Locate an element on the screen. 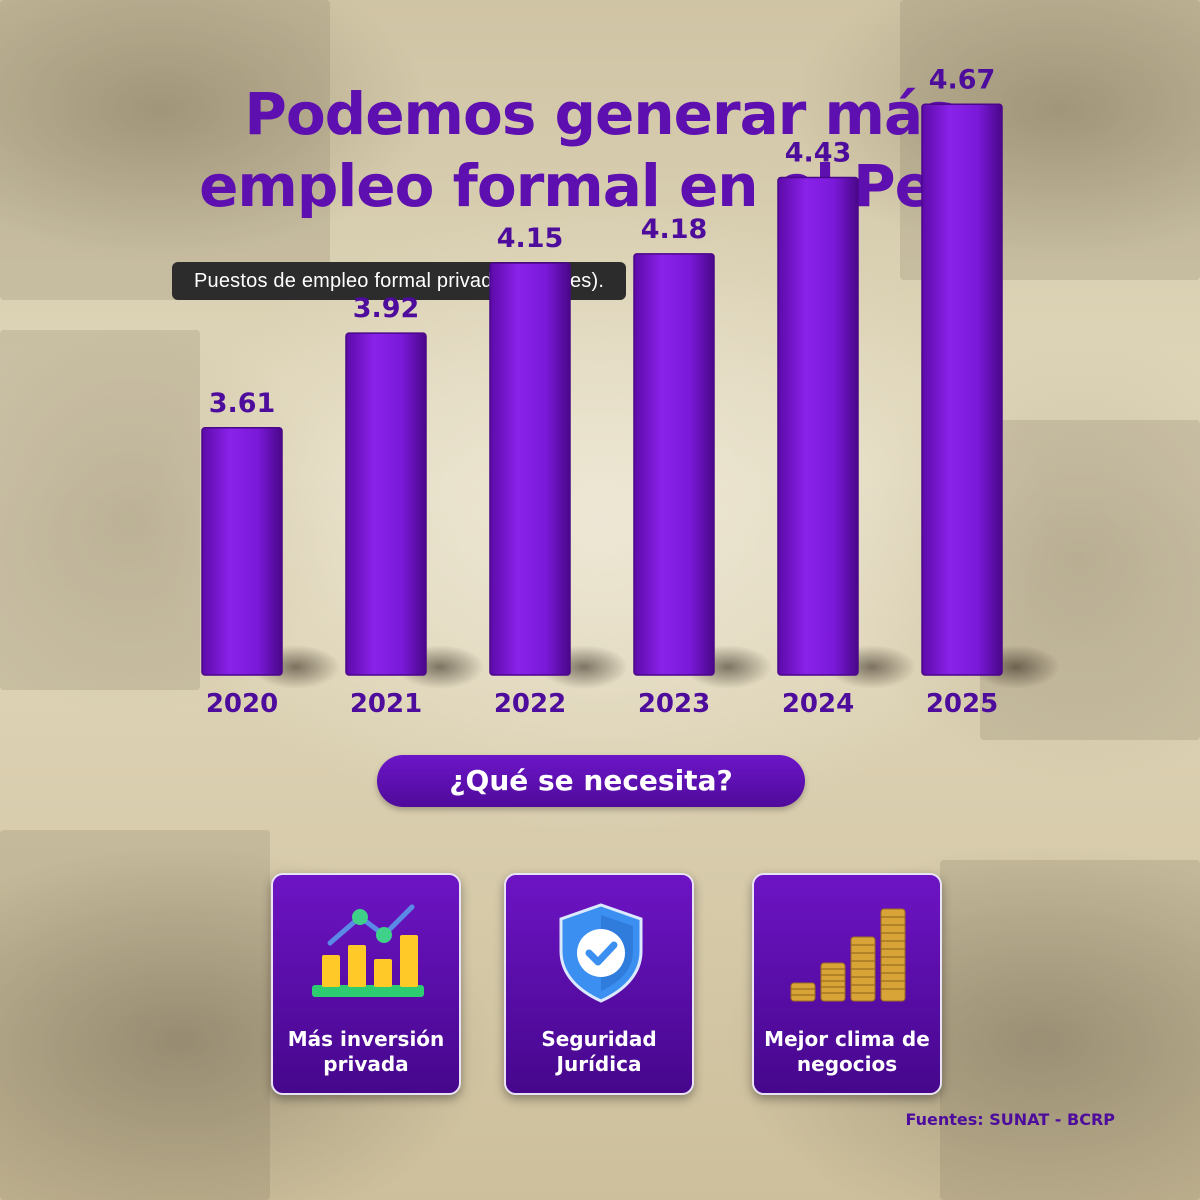 The height and width of the screenshot is (1200, 1200). bar-2021 is located at coordinates (386, 504).